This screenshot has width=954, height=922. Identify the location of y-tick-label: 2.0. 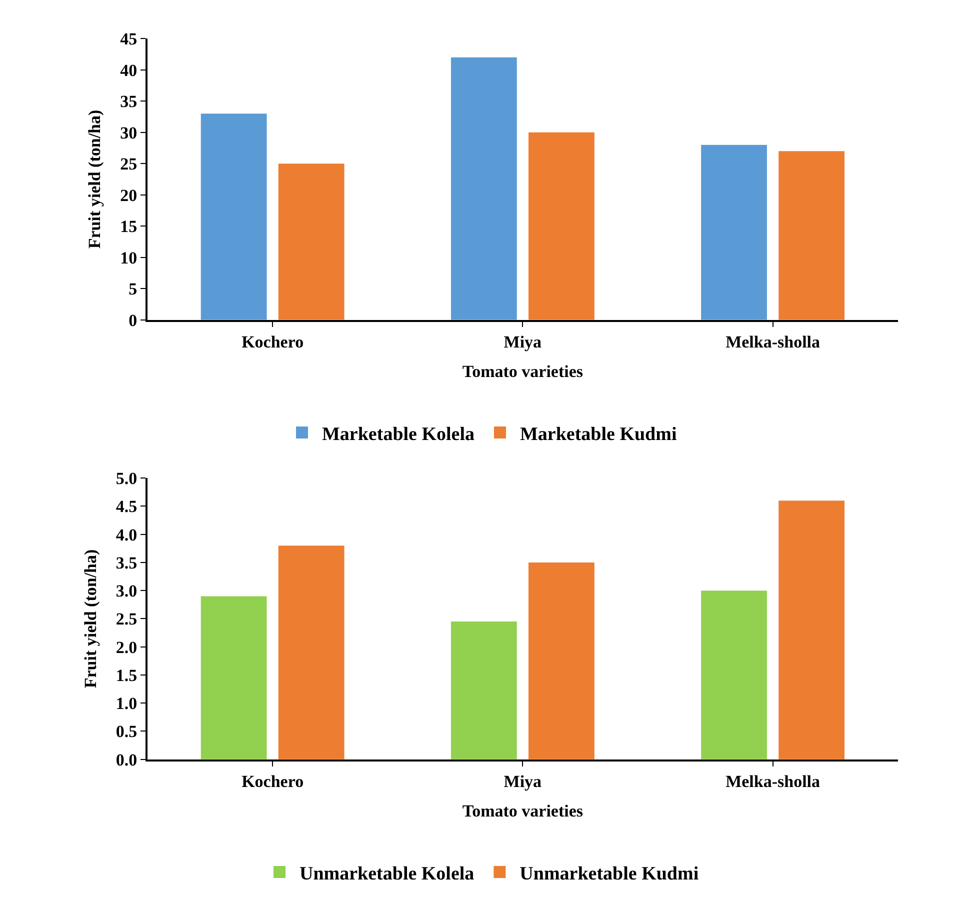
(127, 647).